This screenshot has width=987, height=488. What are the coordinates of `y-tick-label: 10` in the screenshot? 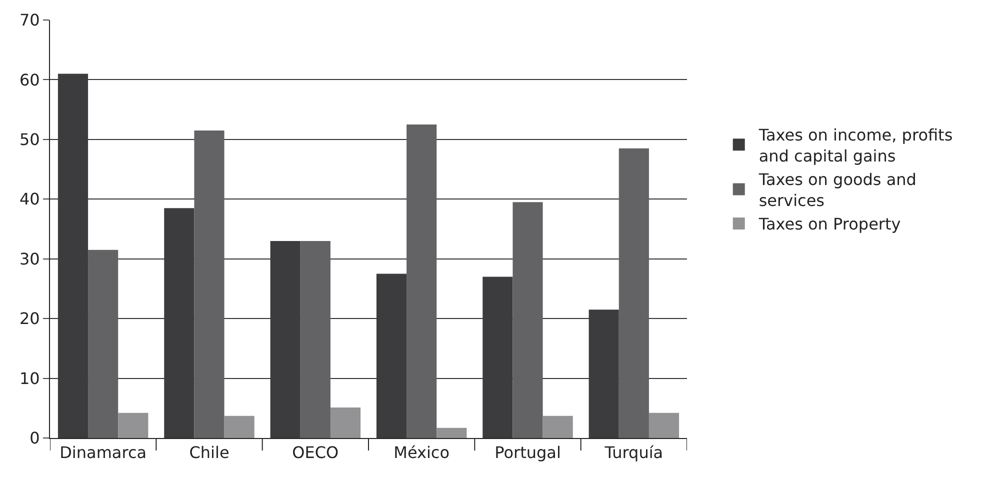 It's located at (29, 378).